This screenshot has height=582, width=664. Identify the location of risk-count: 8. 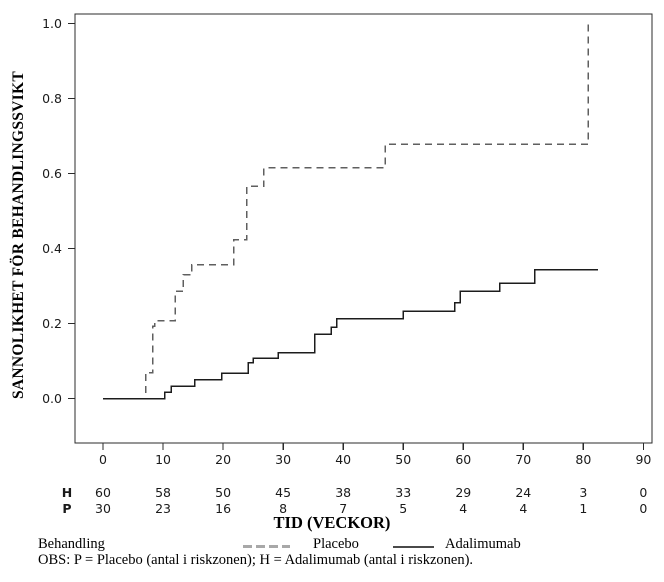
(283, 508).